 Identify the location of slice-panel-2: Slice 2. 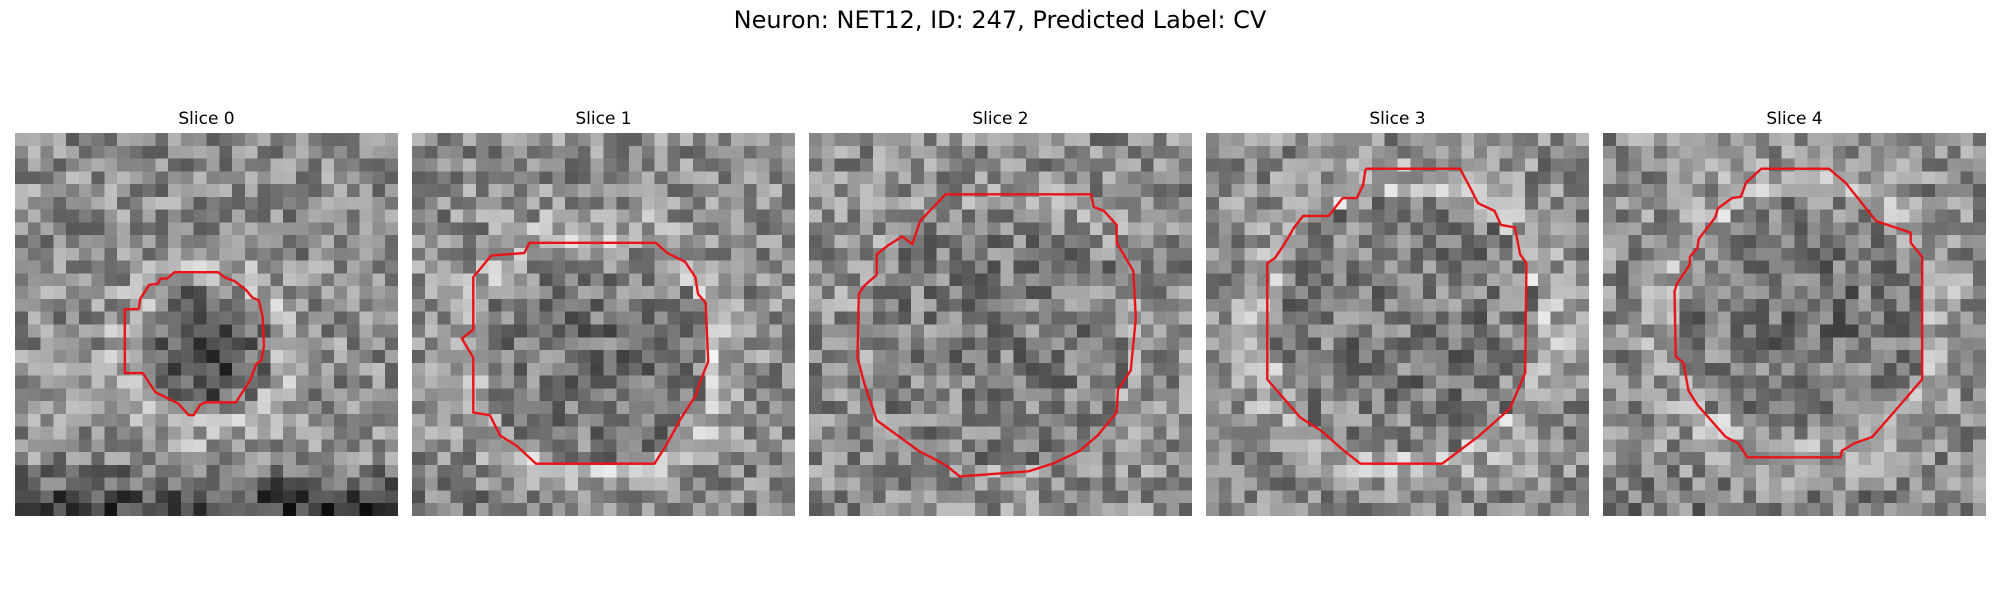
(1000, 312).